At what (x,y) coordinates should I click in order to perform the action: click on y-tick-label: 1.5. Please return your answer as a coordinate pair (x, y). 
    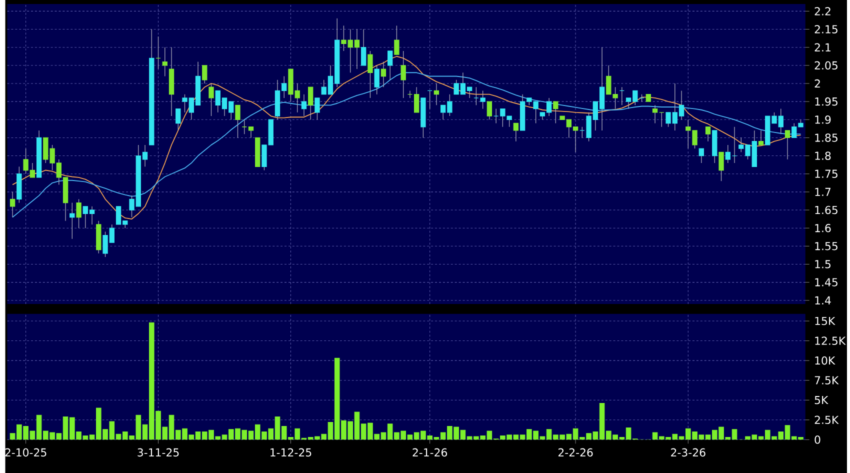
    Looking at the image, I should click on (822, 264).